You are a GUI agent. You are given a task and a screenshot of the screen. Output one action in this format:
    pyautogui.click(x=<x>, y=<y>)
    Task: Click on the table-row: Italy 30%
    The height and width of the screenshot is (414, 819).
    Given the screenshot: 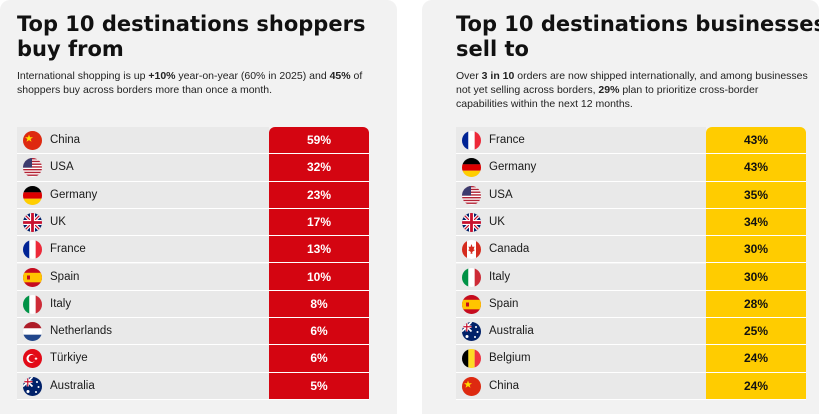 What is the action you would take?
    pyautogui.click(x=631, y=277)
    